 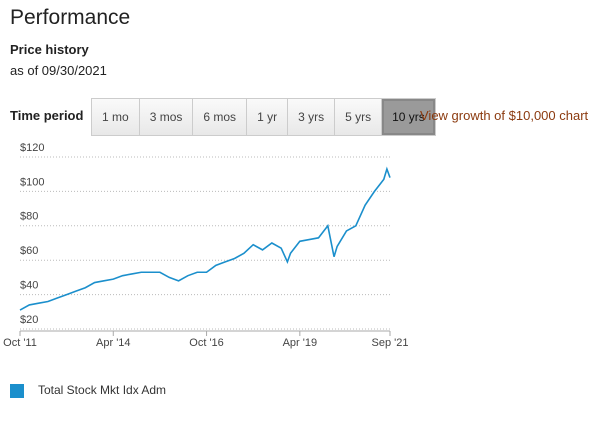 What do you see at coordinates (29, 320) in the screenshot?
I see `y-tick-label: $20` at bounding box center [29, 320].